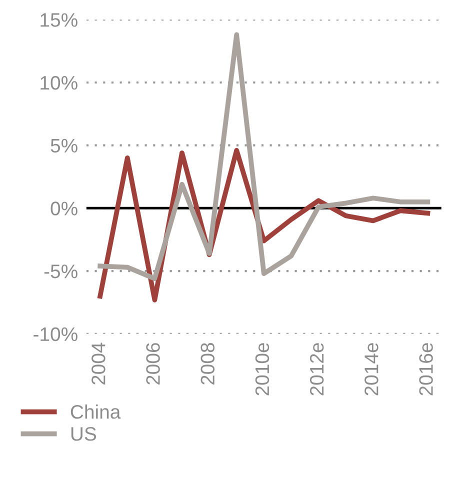  Describe the element at coordinates (59, 20) in the screenshot. I see `y-tick-label: 15%` at that location.